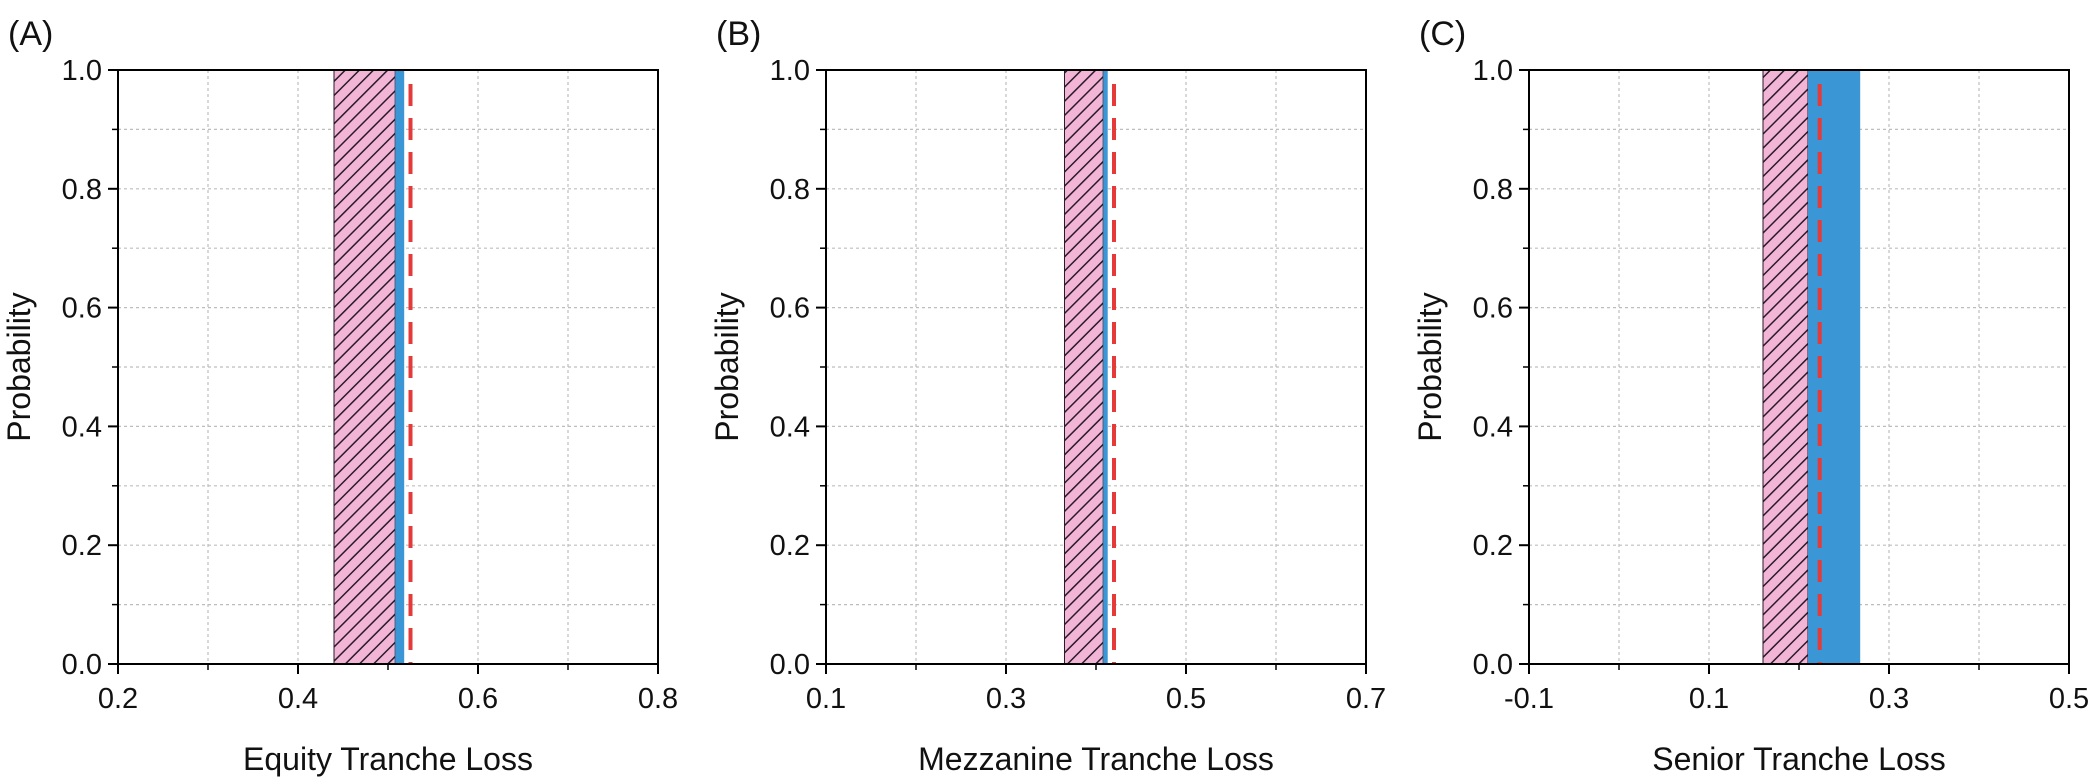  I want to click on panel-label: (A), so click(30, 34).